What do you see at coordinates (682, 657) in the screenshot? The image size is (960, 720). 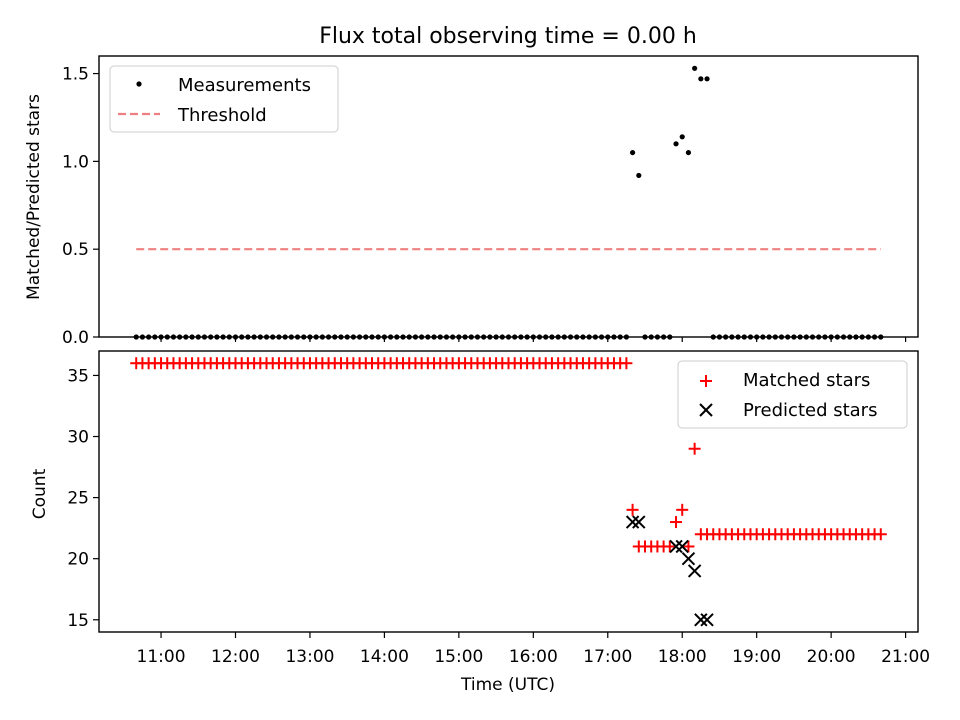 I see `x-tick-label: 18:00` at bounding box center [682, 657].